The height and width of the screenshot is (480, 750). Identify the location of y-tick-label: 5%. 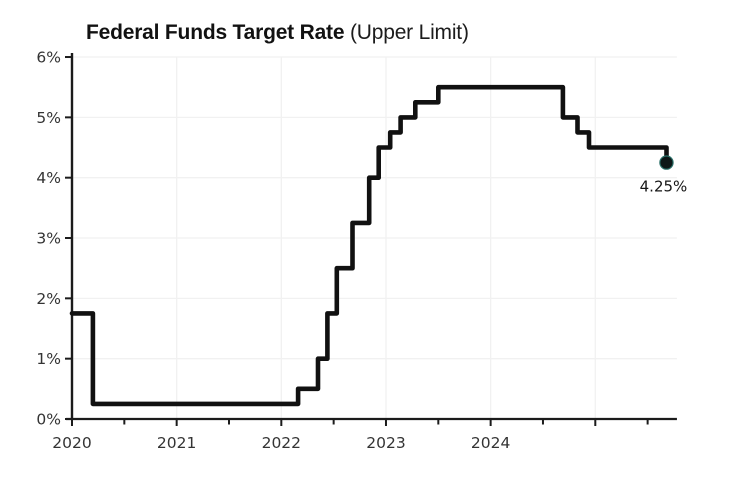
(48, 118).